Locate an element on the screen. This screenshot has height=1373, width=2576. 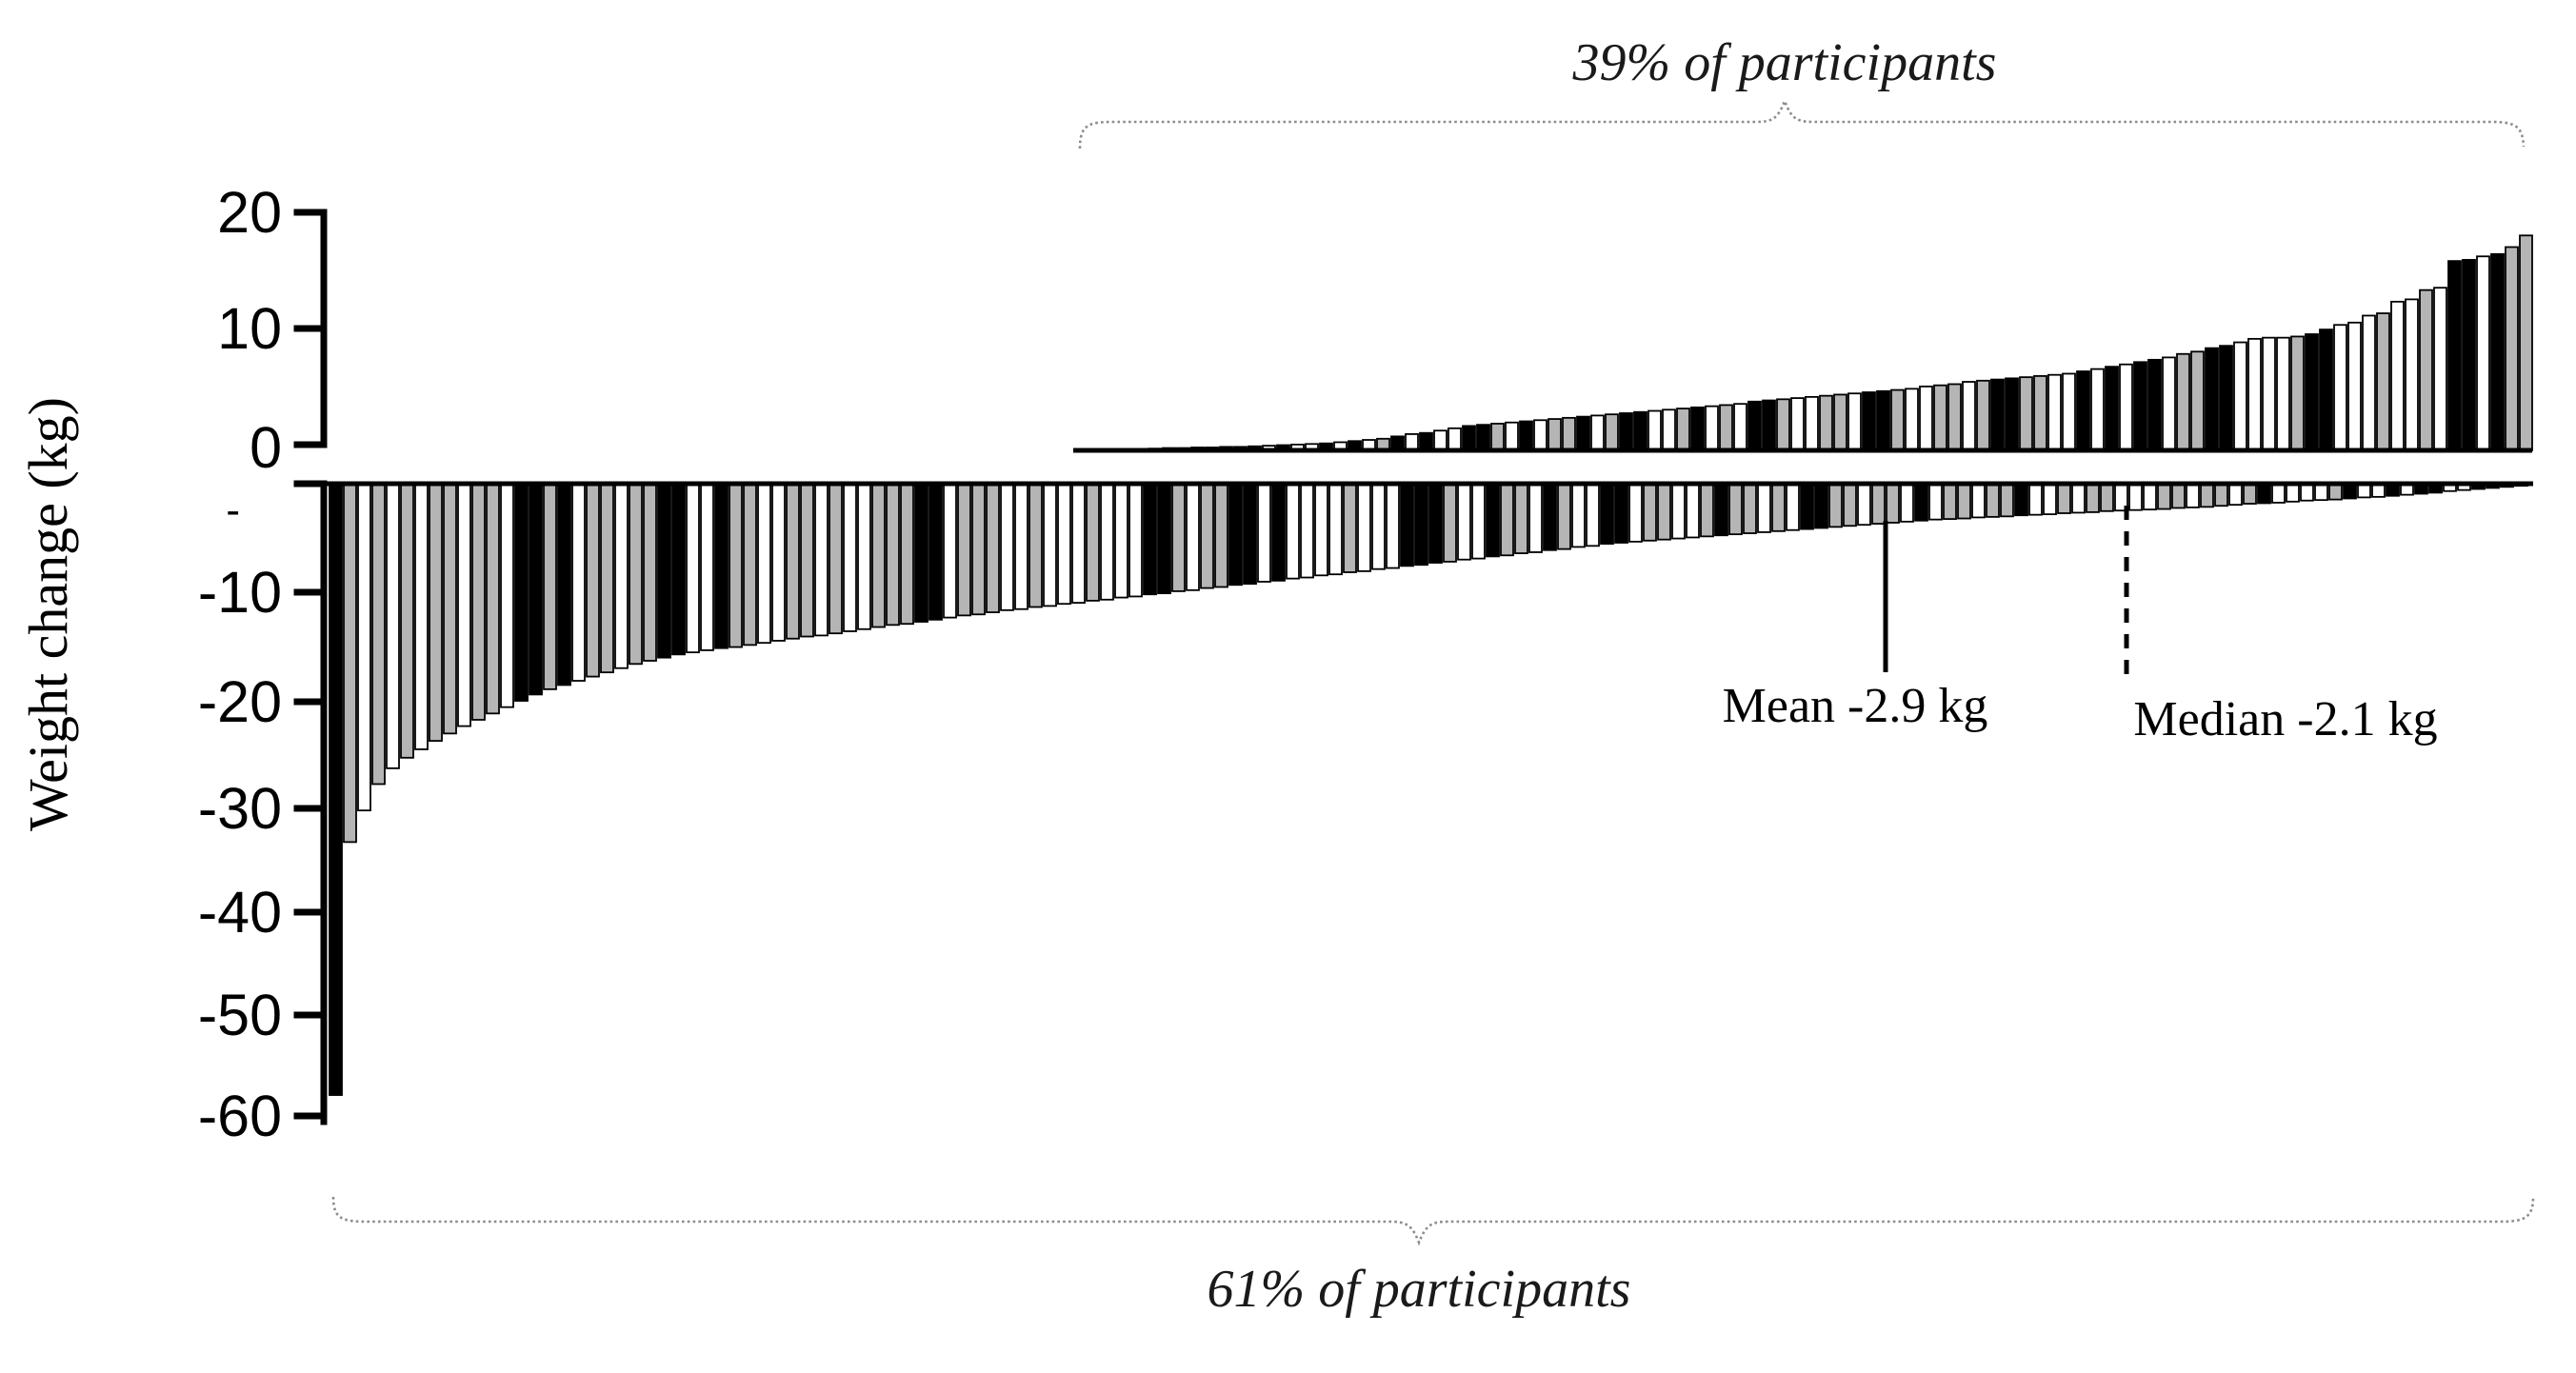
y-axis-upper: 20 10 0 is located at coordinates (272, 330).